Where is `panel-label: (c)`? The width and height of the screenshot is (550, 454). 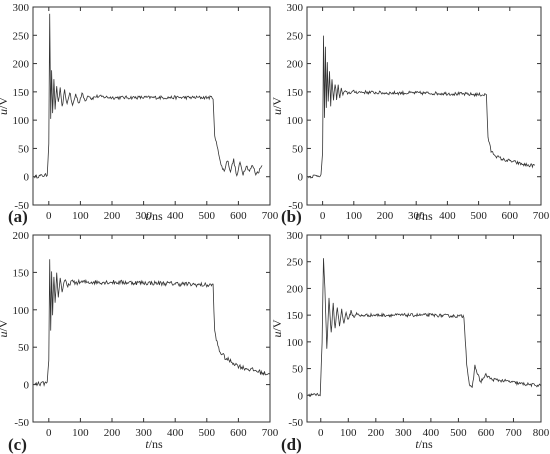 panel-label: (c) is located at coordinates (17, 444).